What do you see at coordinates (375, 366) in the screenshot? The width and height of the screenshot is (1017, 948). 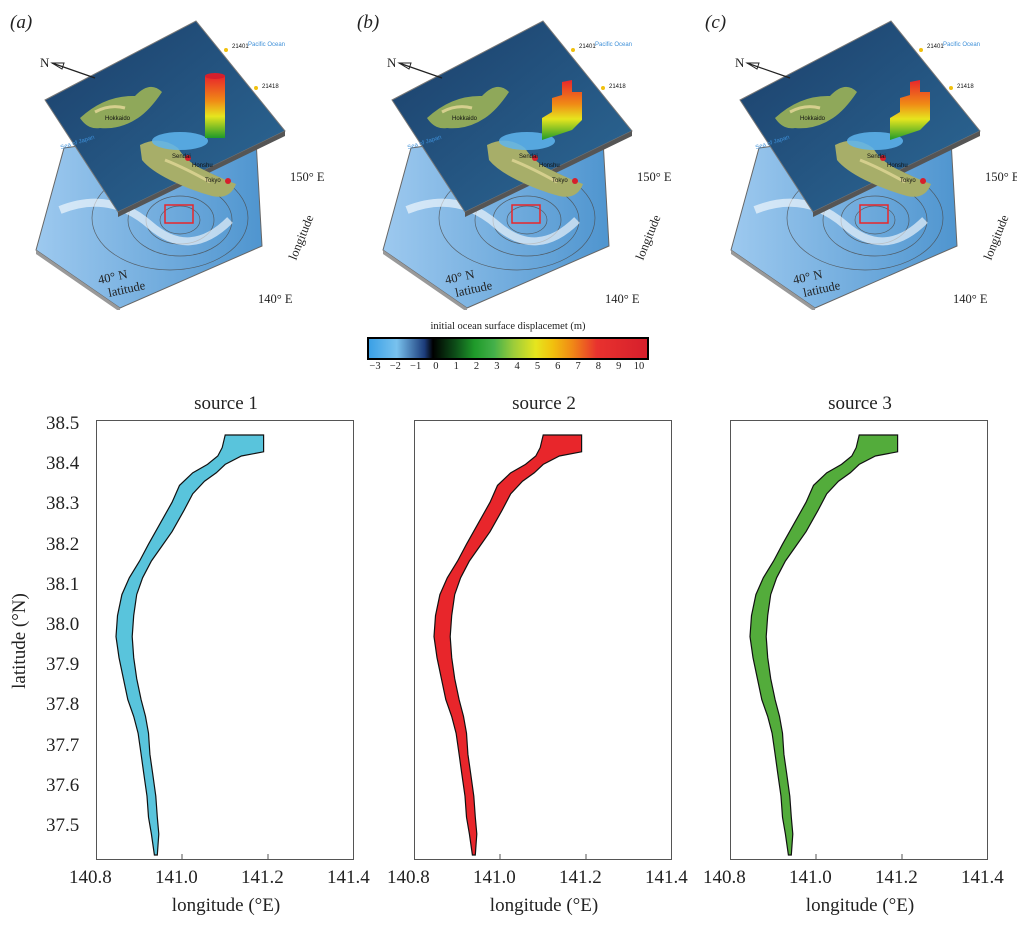 I see `colorbar-tick: −3` at bounding box center [375, 366].